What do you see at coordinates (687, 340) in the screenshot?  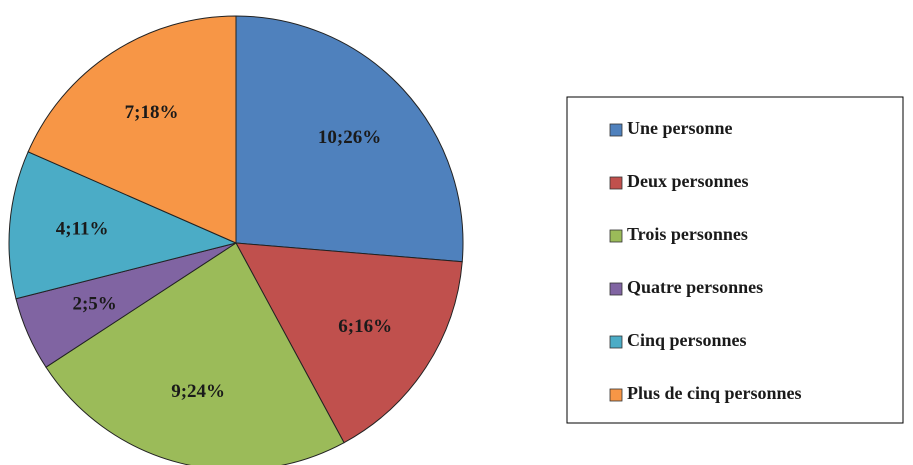 I see `legend-label: Cinq personnes` at bounding box center [687, 340].